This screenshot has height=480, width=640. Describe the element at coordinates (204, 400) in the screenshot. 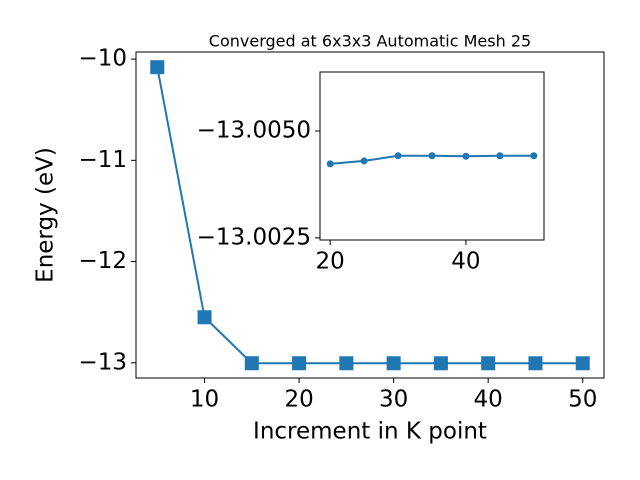

I see `x-tick-label: 10` at that location.